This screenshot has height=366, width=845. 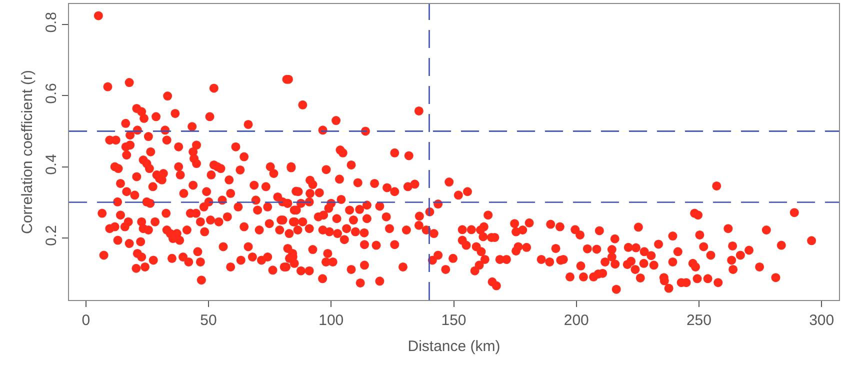 I want to click on x-axis-title: Distance (km), so click(x=454, y=347).